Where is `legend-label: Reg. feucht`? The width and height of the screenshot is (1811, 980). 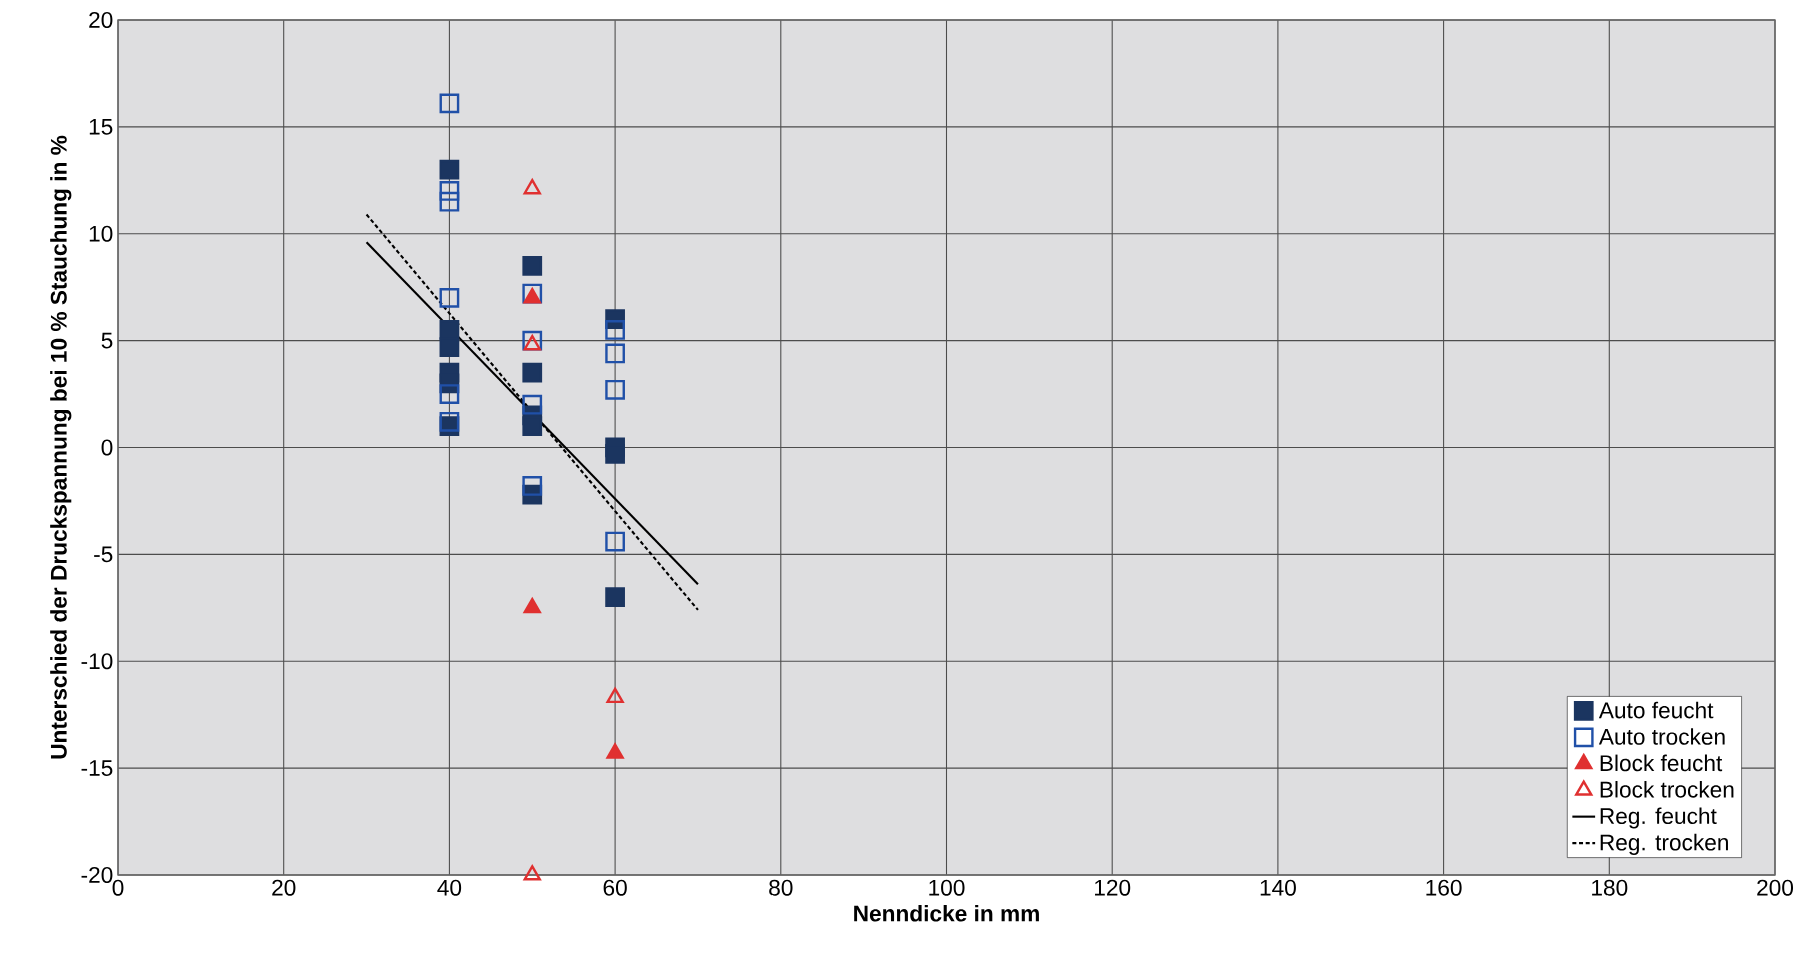 legend-label: Reg. feucht is located at coordinates (1658, 818).